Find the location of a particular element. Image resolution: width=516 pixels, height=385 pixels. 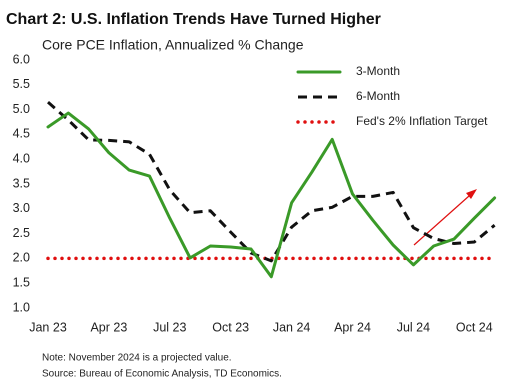

y-tick-label: 4.0 is located at coordinates (21, 158).